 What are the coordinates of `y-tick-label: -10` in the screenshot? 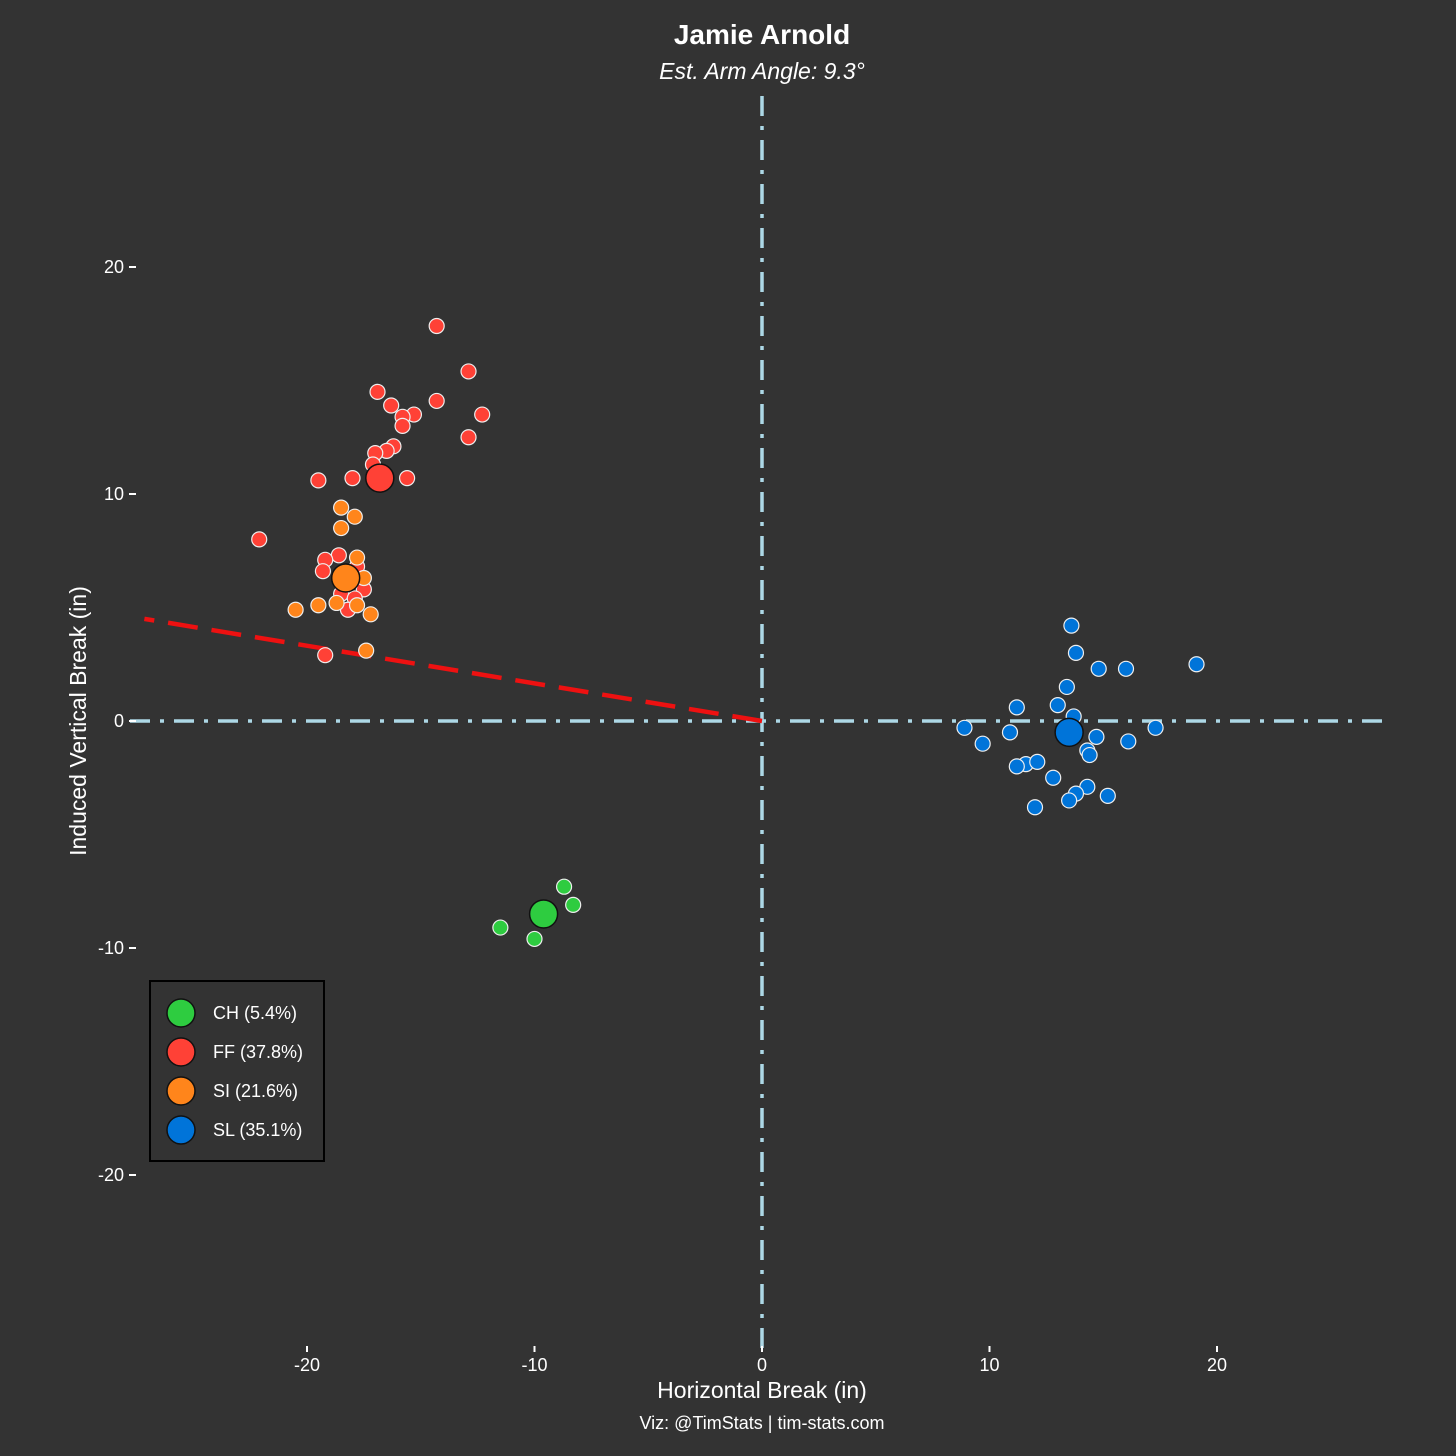 It's located at (111, 948).